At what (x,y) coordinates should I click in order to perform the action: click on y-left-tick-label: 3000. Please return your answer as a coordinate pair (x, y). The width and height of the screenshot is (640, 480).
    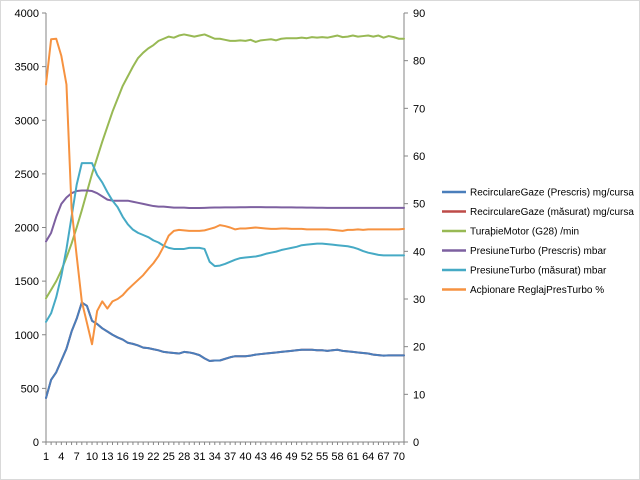
    Looking at the image, I should click on (27, 121).